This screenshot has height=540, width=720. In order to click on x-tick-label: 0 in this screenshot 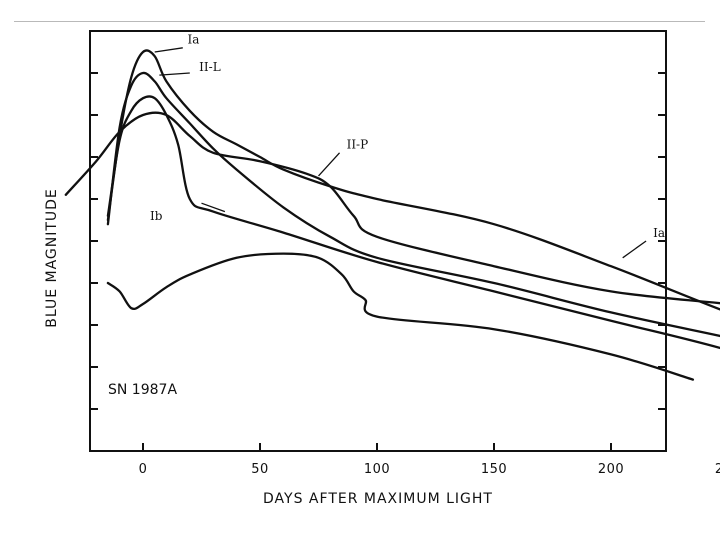, I will do `click(143, 469)`.